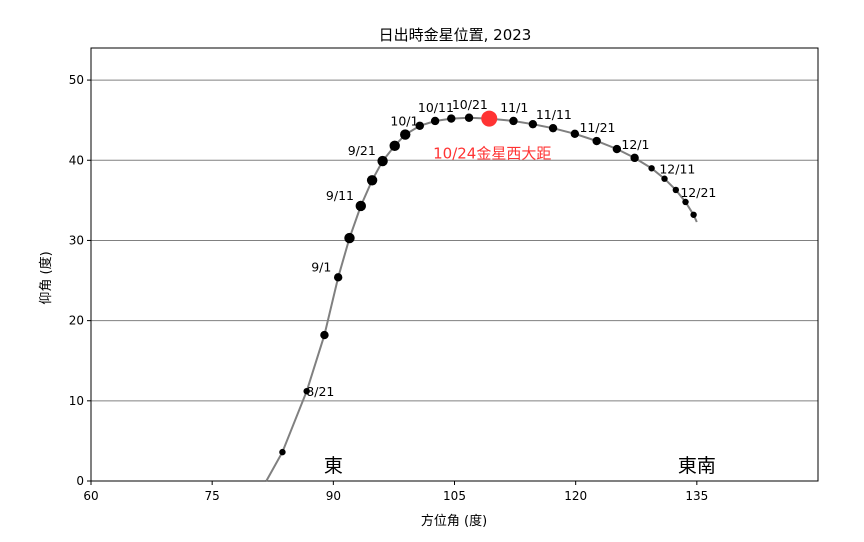 This screenshot has width=864, height=542. What do you see at coordinates (76, 160) in the screenshot?
I see `y-tick-label-40: 40` at bounding box center [76, 160].